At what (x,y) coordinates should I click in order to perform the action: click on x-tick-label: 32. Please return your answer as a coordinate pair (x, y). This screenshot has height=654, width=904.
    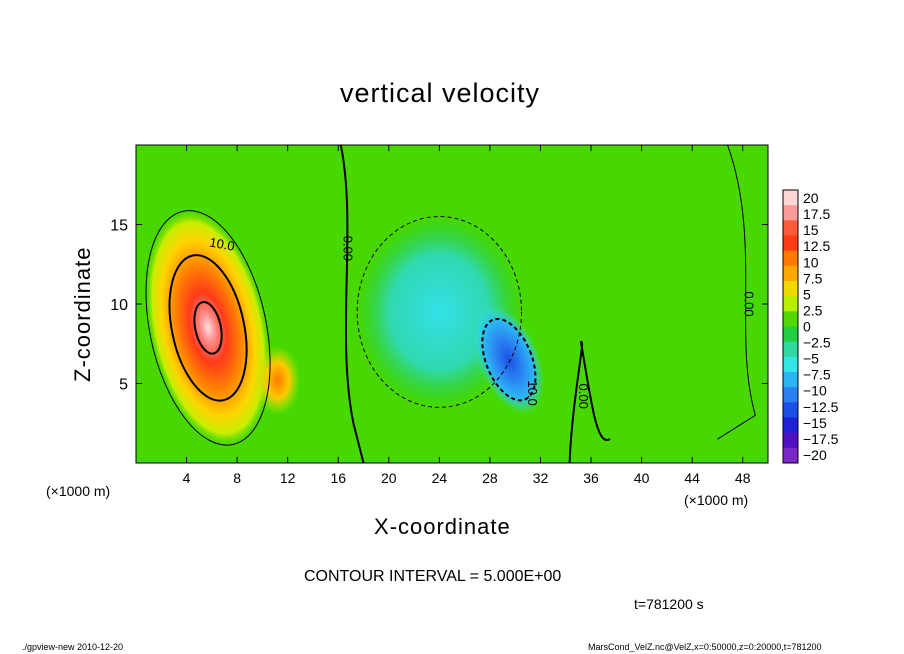
    Looking at the image, I should click on (541, 478).